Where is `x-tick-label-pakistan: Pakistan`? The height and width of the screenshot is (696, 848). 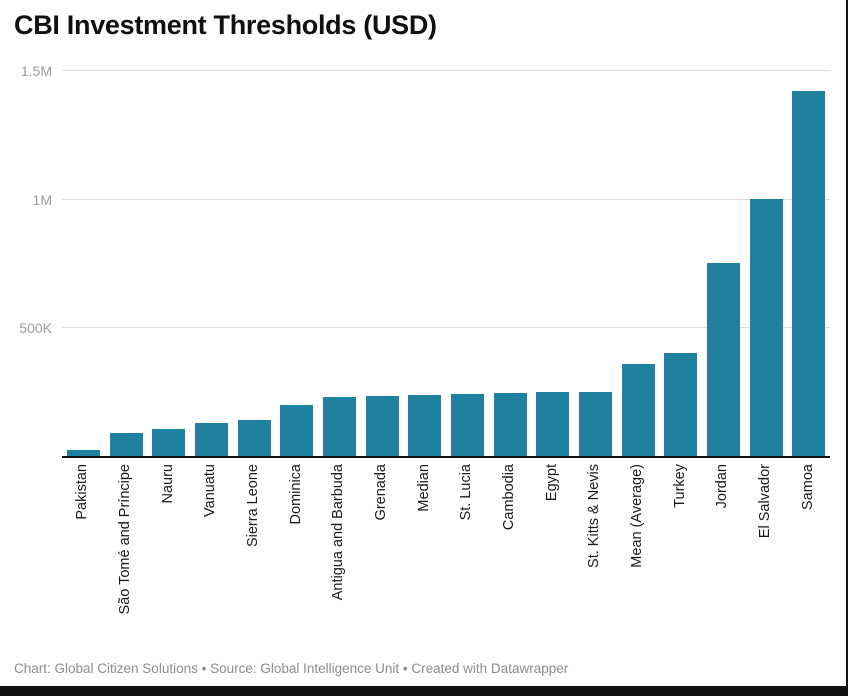
x-tick-label-pakistan: Pakistan is located at coordinates (82, 492).